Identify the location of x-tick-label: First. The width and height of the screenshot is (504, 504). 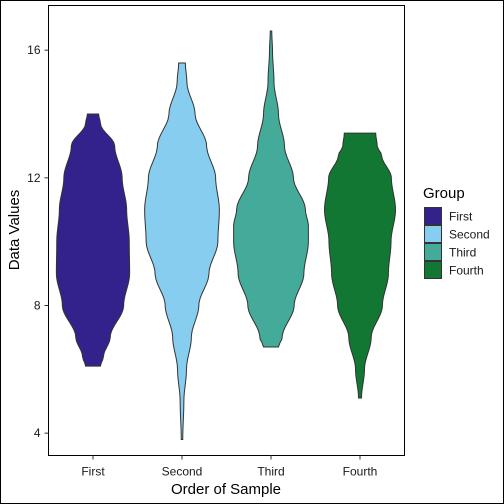
(93, 472).